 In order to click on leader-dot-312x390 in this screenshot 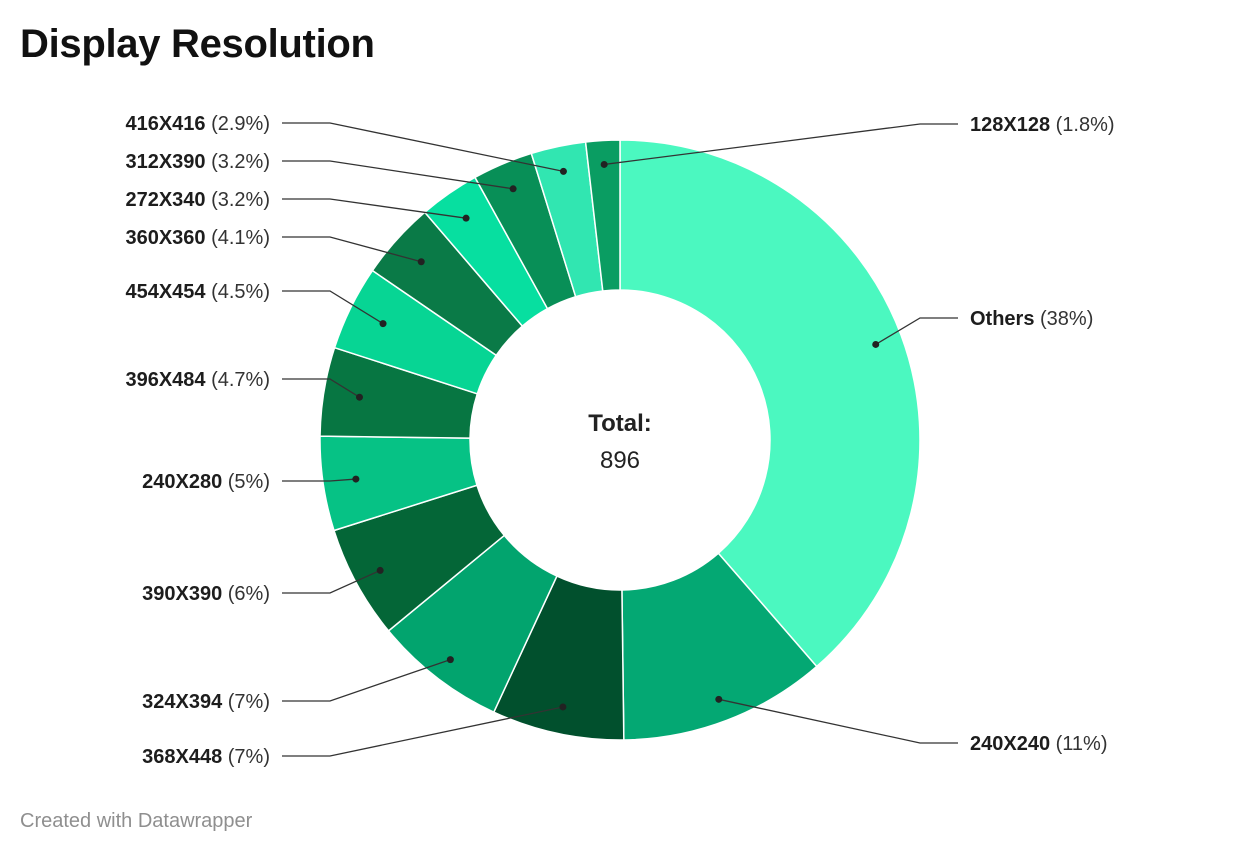, I will do `click(513, 189)`.